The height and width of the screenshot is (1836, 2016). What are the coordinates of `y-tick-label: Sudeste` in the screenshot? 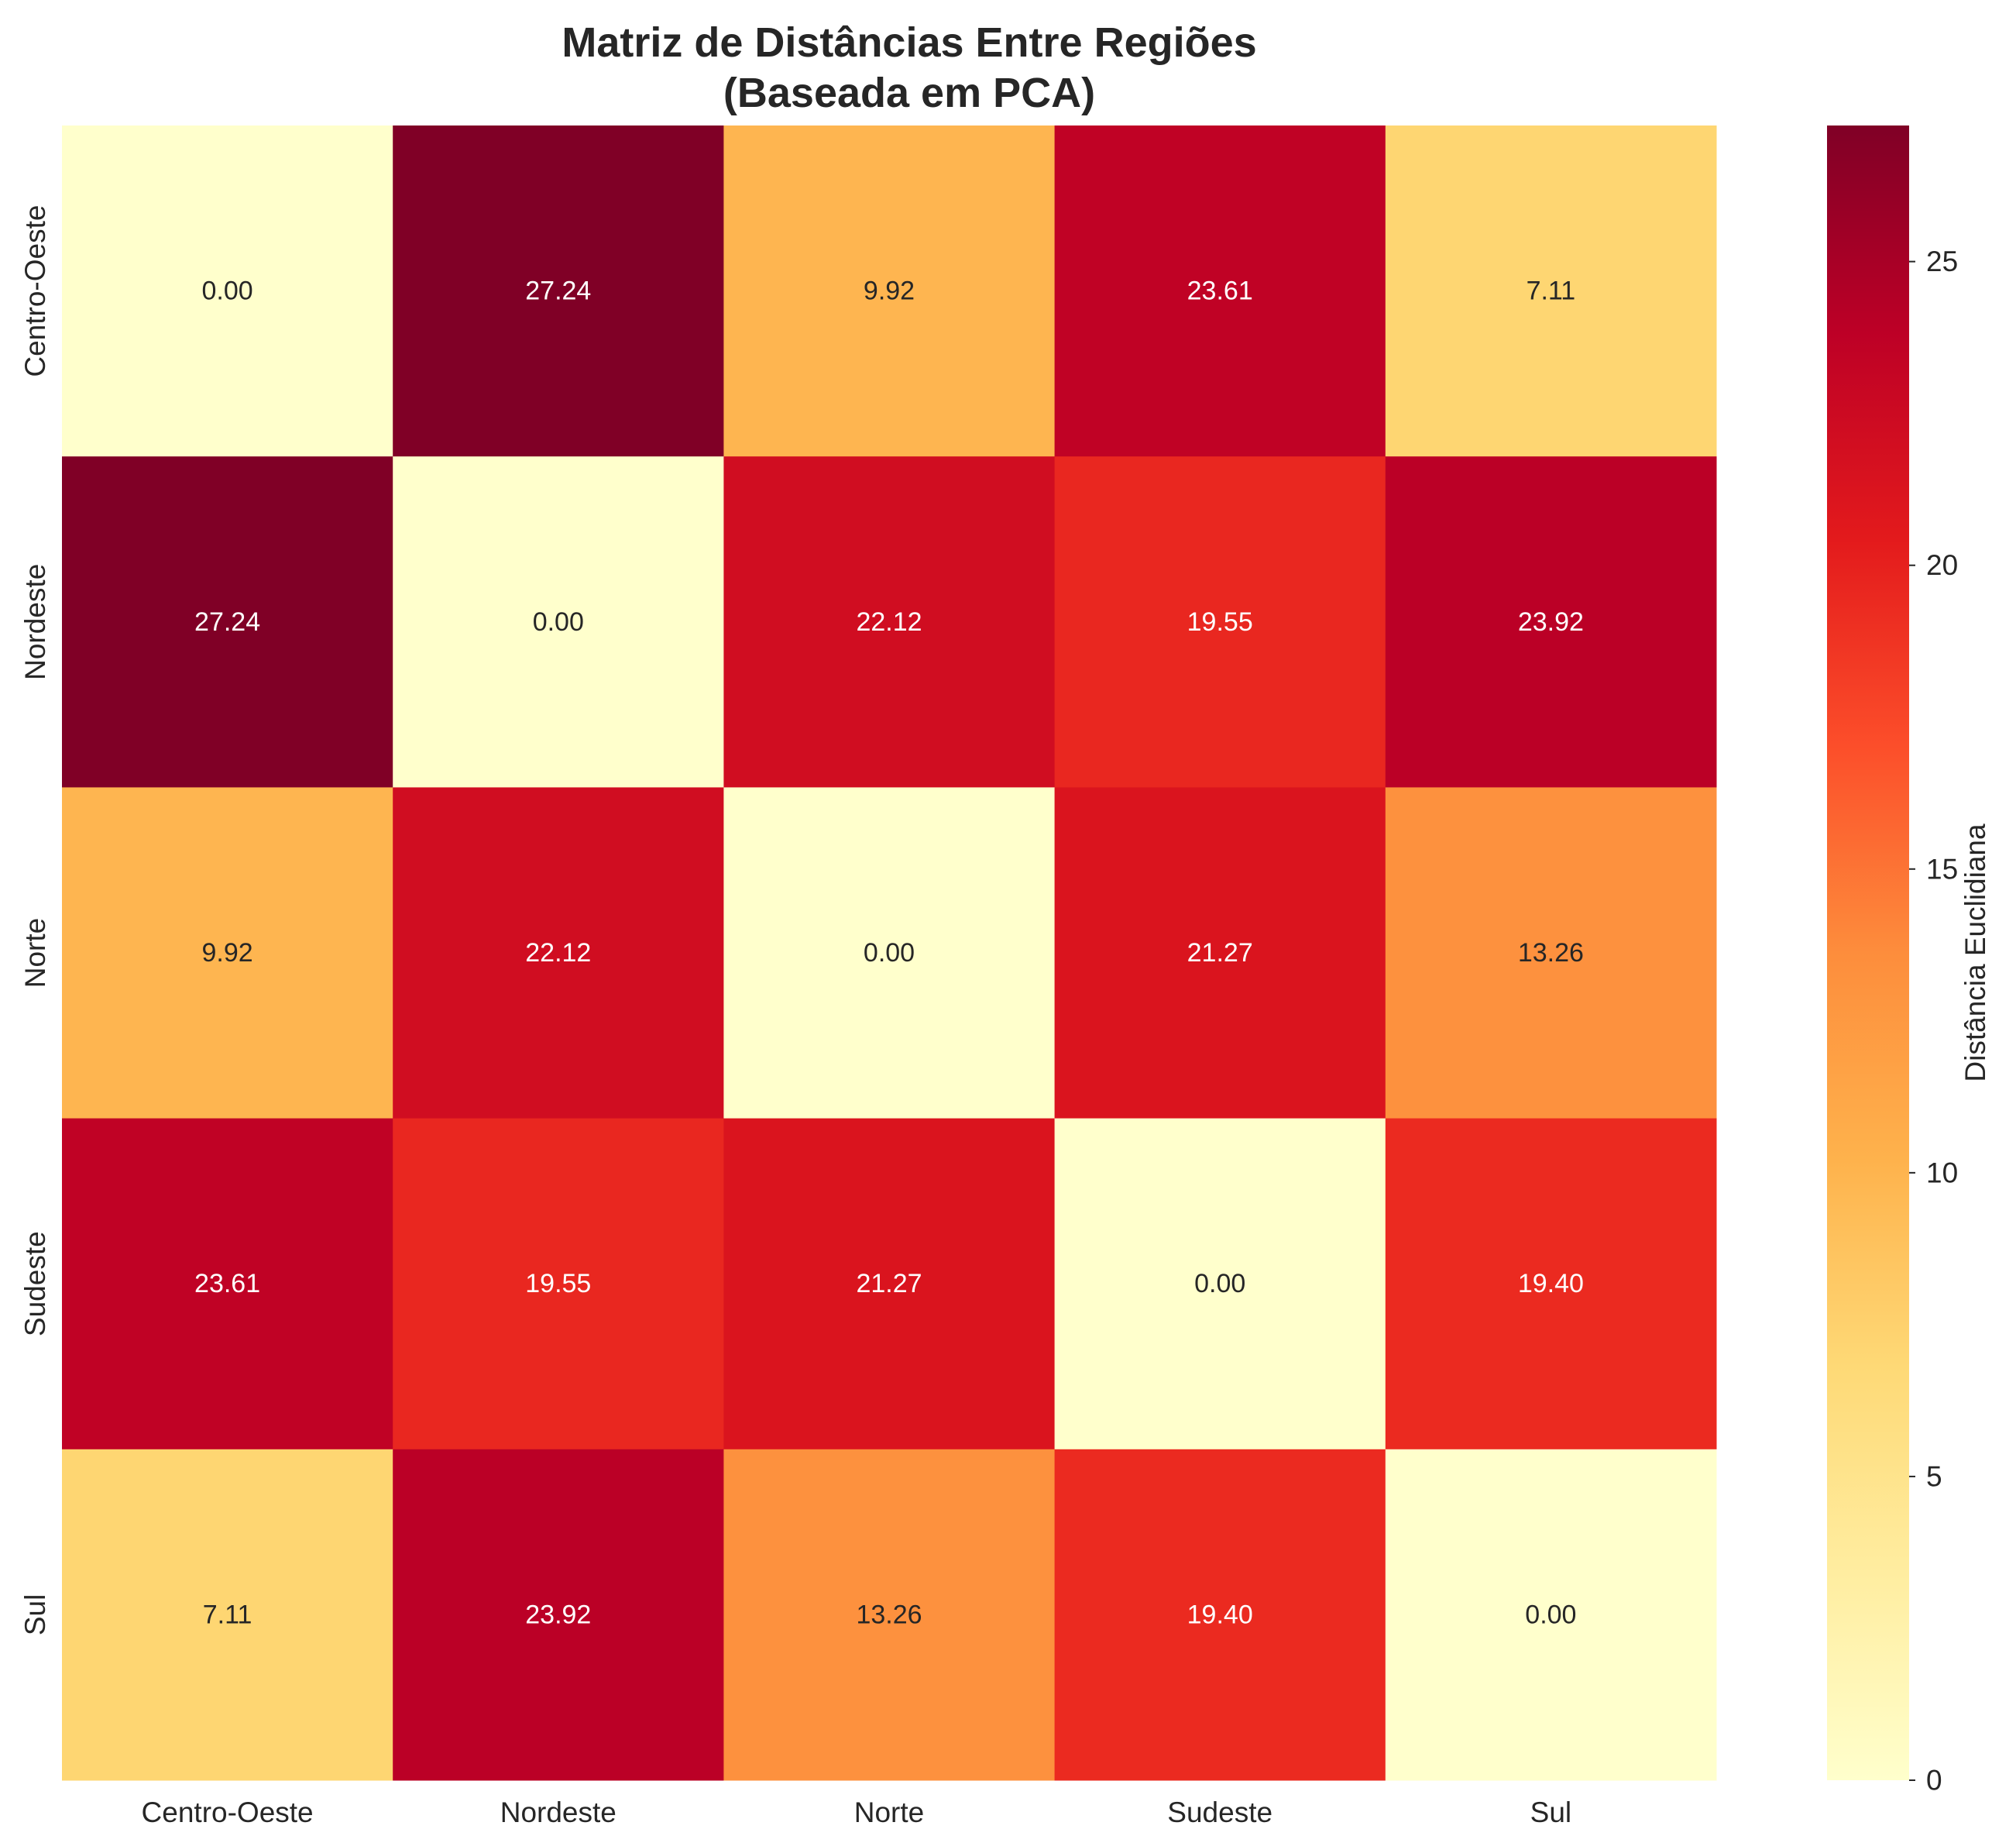 It's located at (35, 1283).